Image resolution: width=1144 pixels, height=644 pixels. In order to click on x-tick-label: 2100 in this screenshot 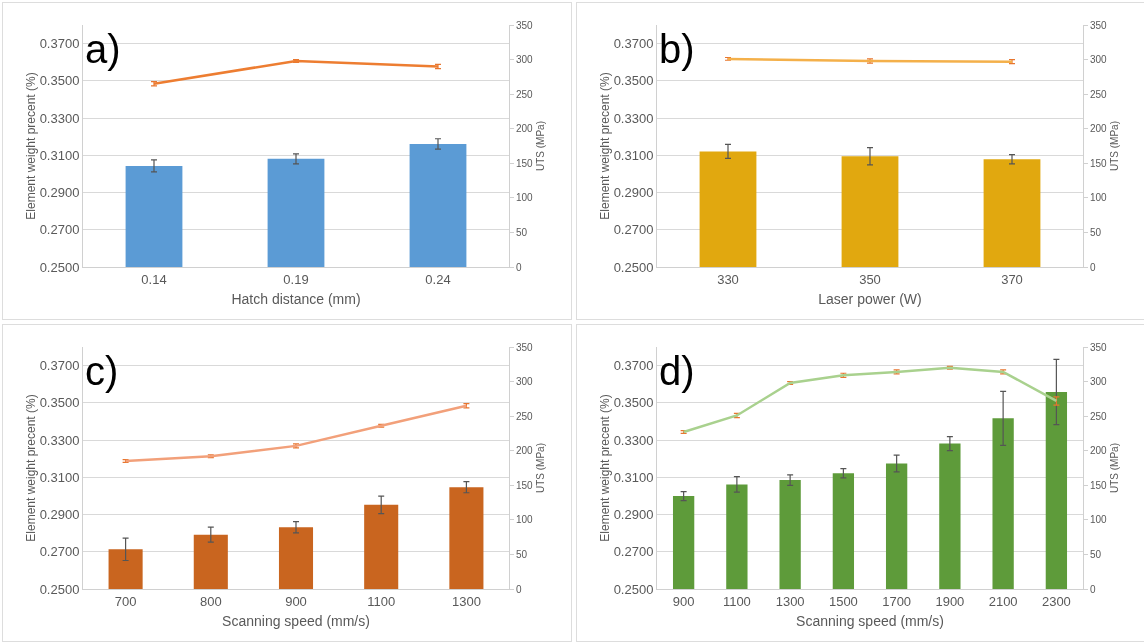, I will do `click(1003, 601)`.